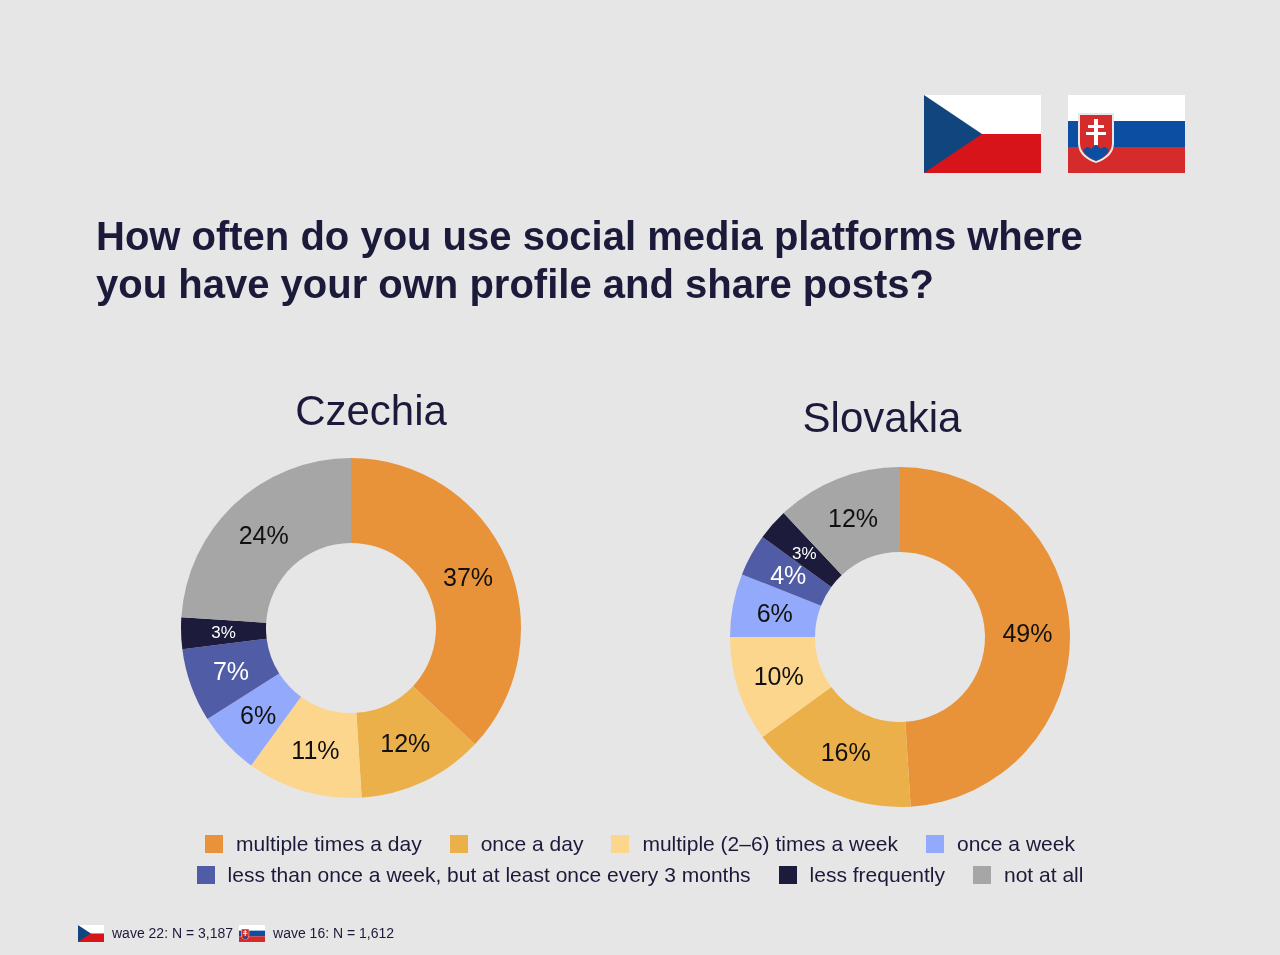  Describe the element at coordinates (173, 933) in the screenshot. I see `text: wave 22: N = 3,187` at that location.